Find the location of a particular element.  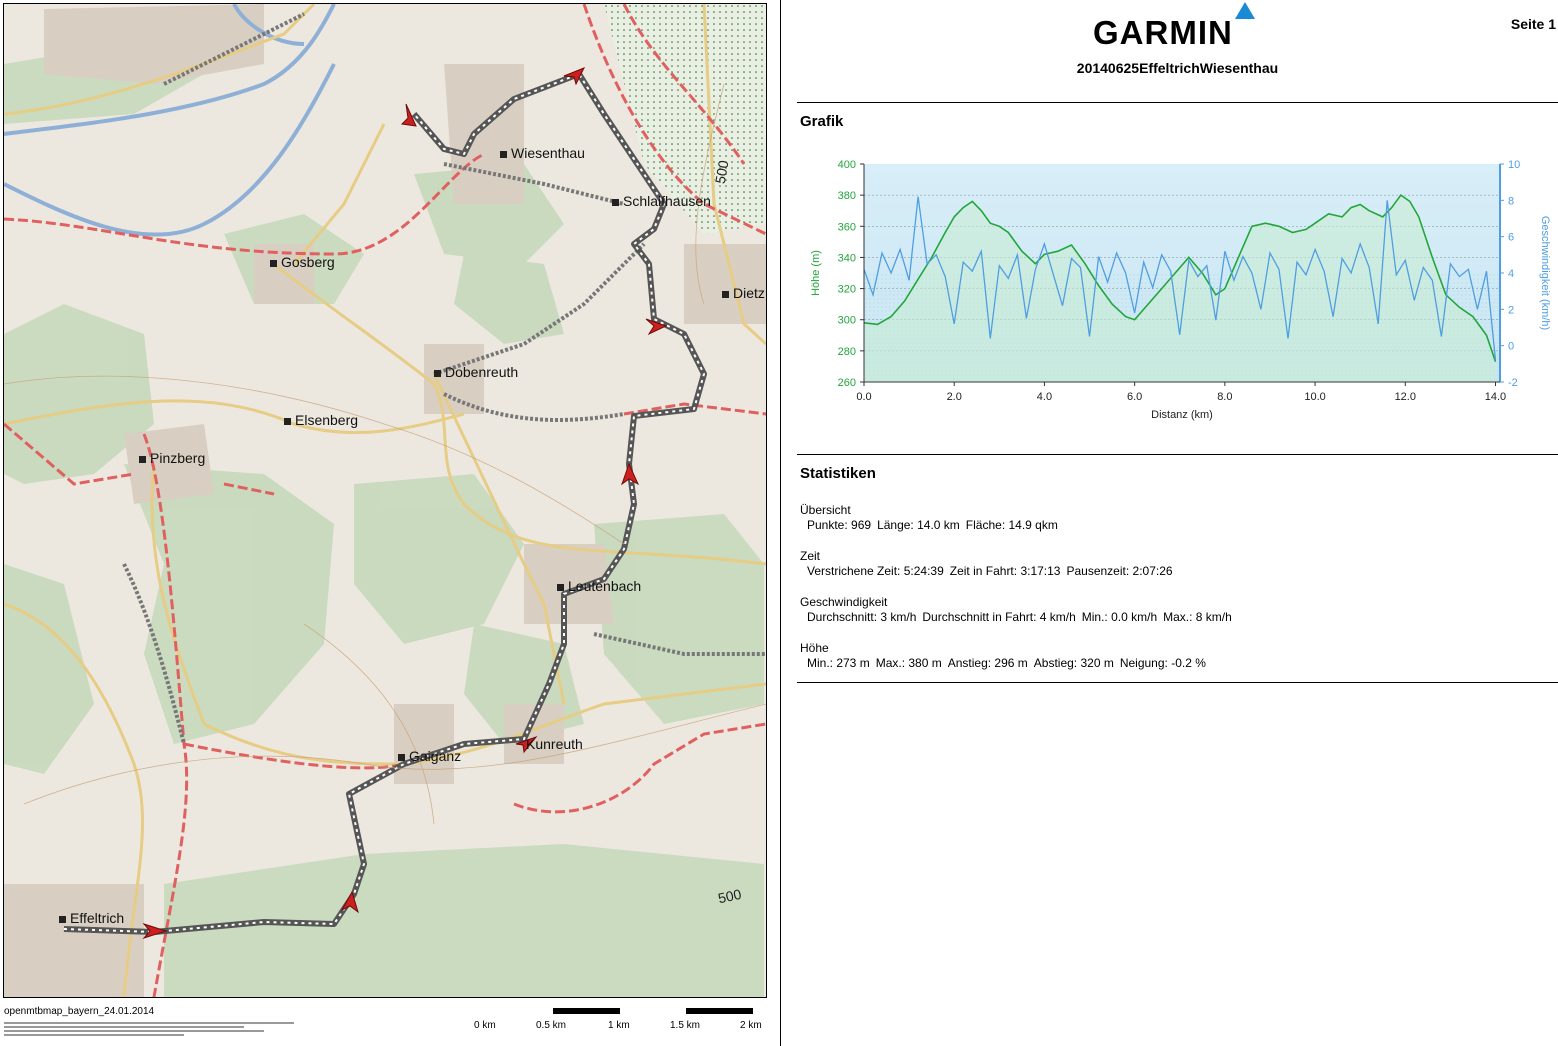

x-tick-label: 14.0 is located at coordinates (1495, 397).